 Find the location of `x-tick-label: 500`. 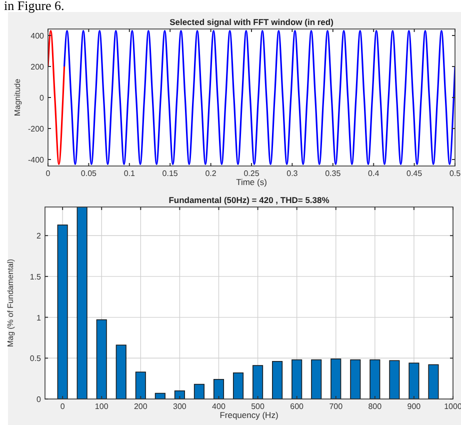

x-tick-label: 500 is located at coordinates (258, 406).